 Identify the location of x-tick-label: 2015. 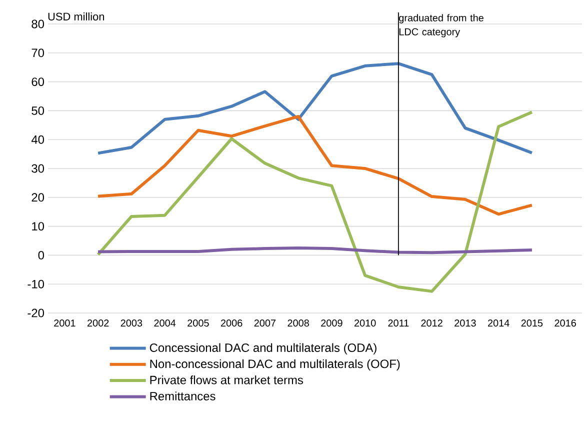
(532, 323).